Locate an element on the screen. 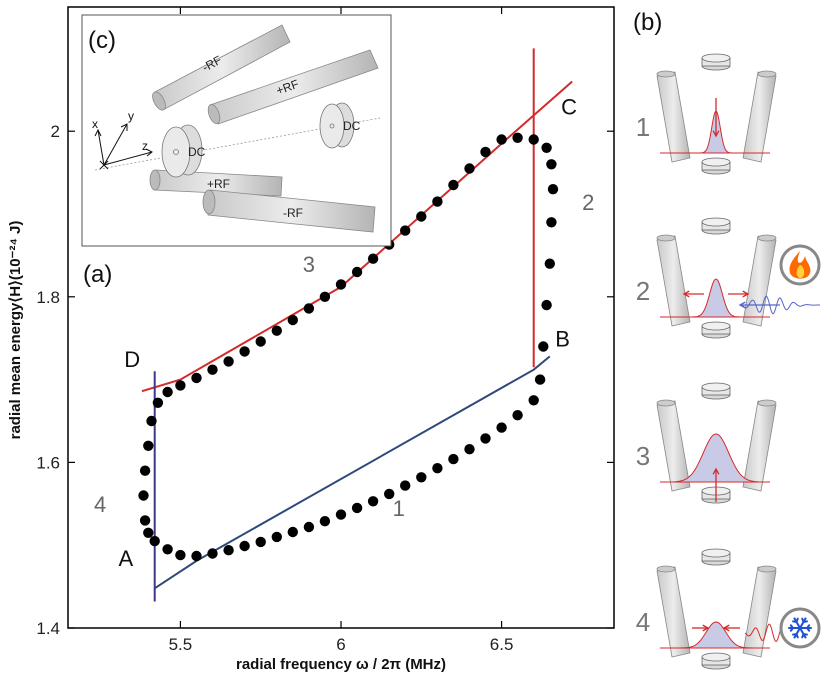  step-4: 4 is located at coordinates (728, 609).